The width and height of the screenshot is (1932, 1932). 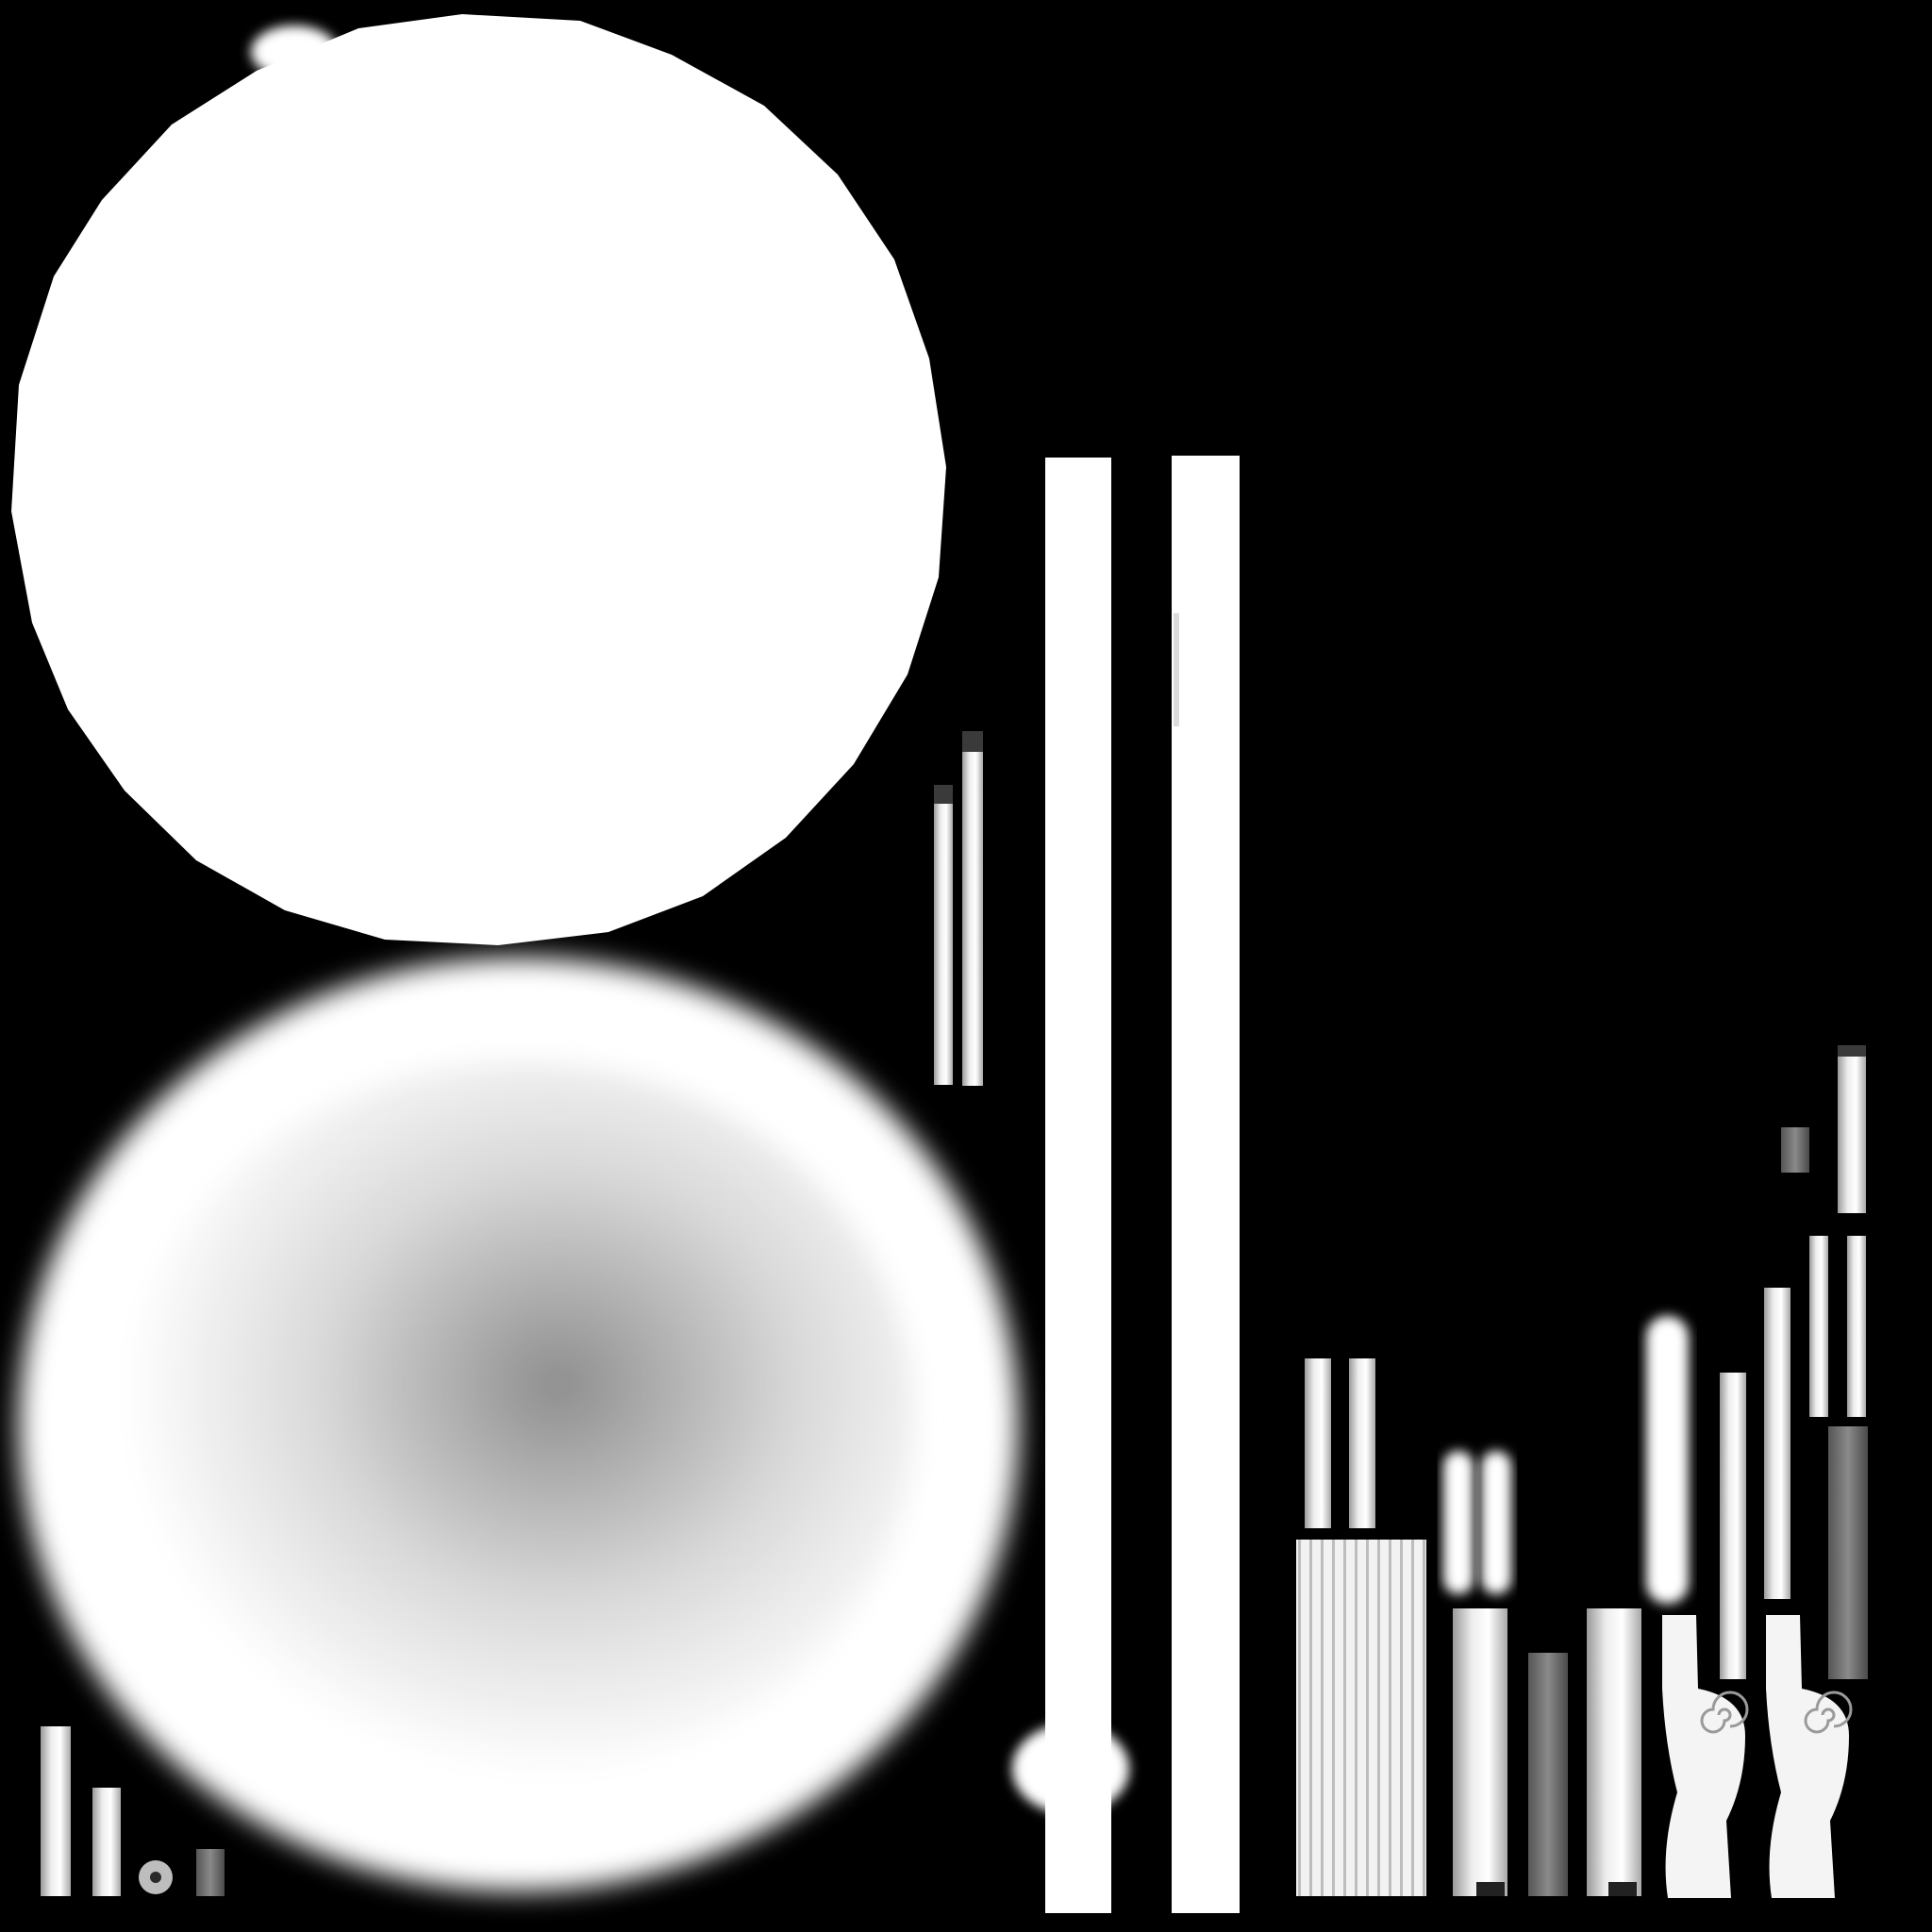 I want to click on uv-column-right, so click(x=1206, y=1184).